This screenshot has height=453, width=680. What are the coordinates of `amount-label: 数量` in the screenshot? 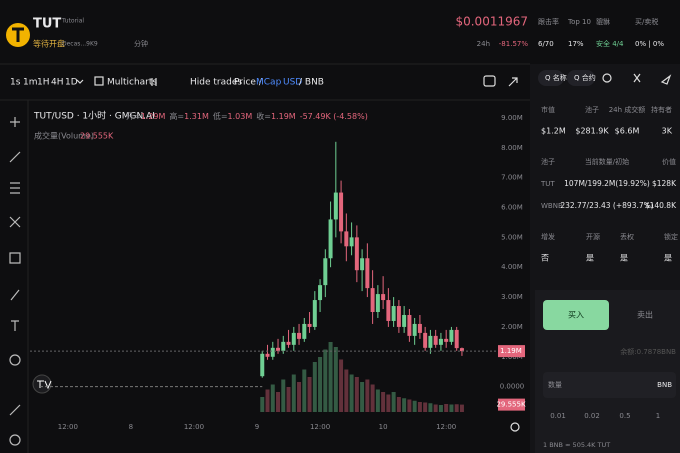 It's located at (555, 384).